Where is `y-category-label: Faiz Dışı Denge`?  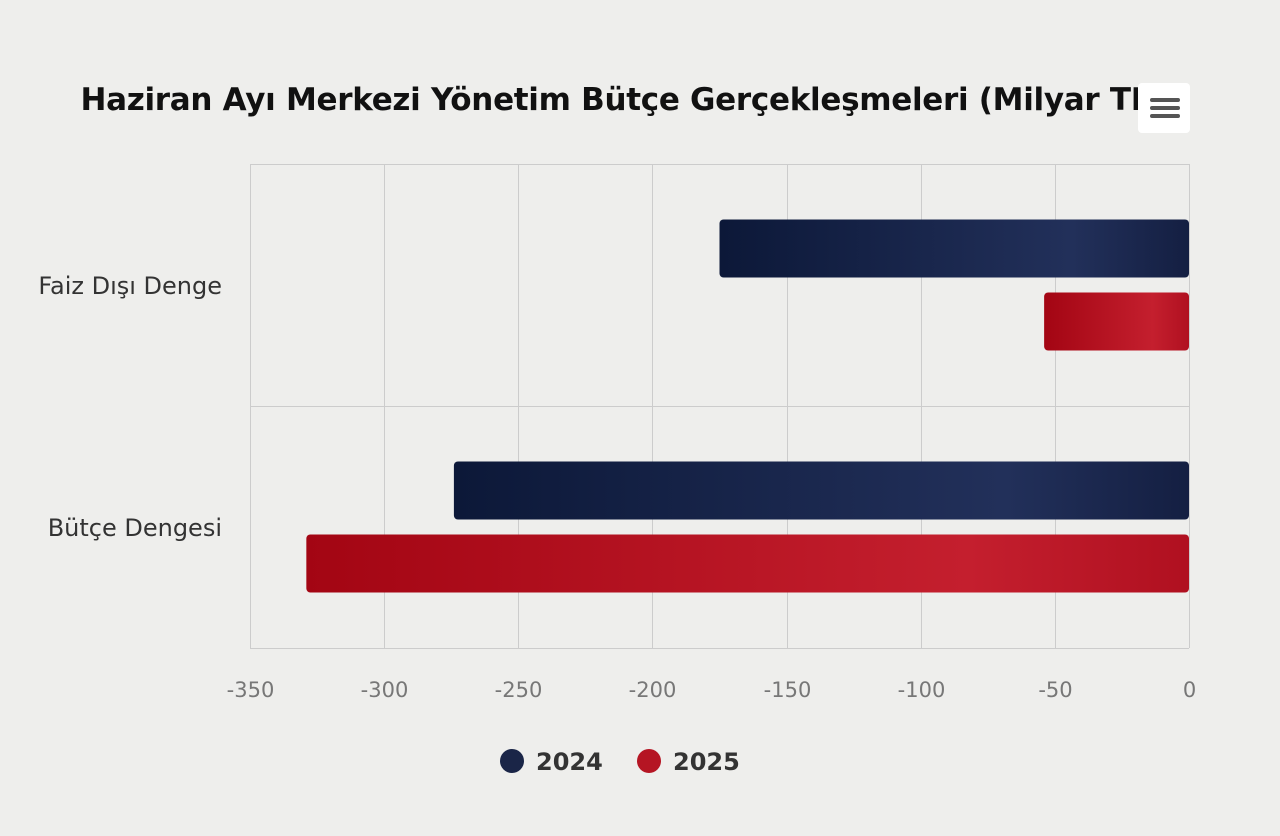 y-category-label: Faiz Dışı Denge is located at coordinates (130, 286).